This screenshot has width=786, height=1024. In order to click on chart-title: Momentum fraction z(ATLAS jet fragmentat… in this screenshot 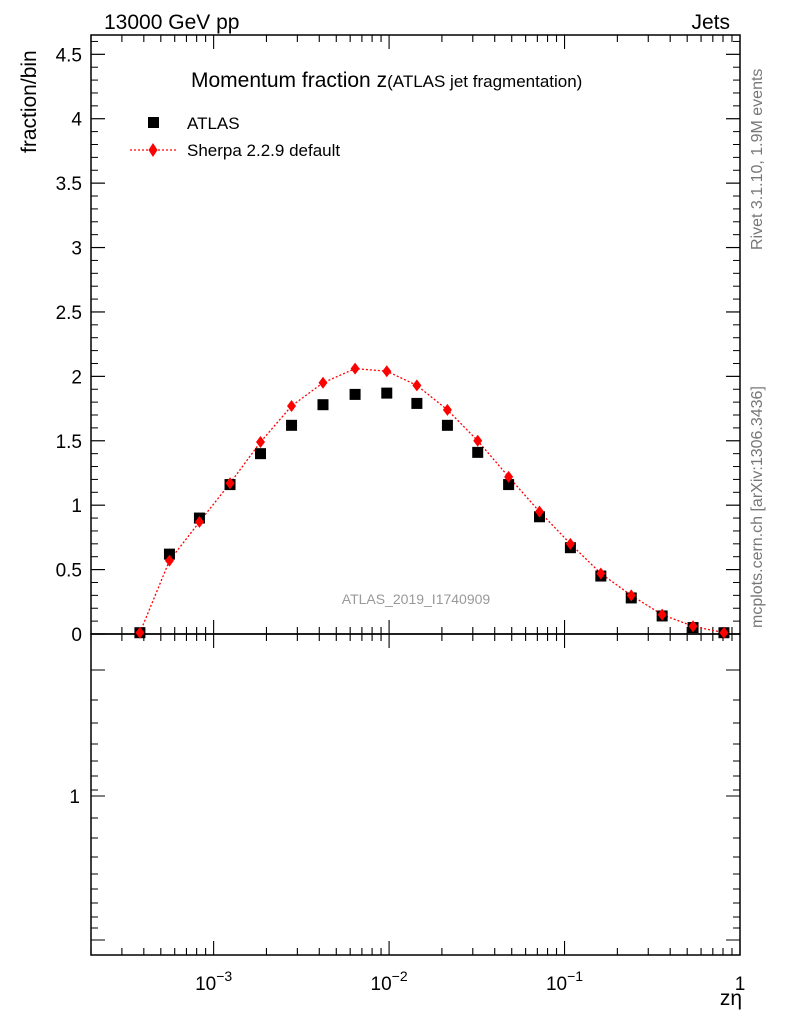, I will do `click(386, 80)`.